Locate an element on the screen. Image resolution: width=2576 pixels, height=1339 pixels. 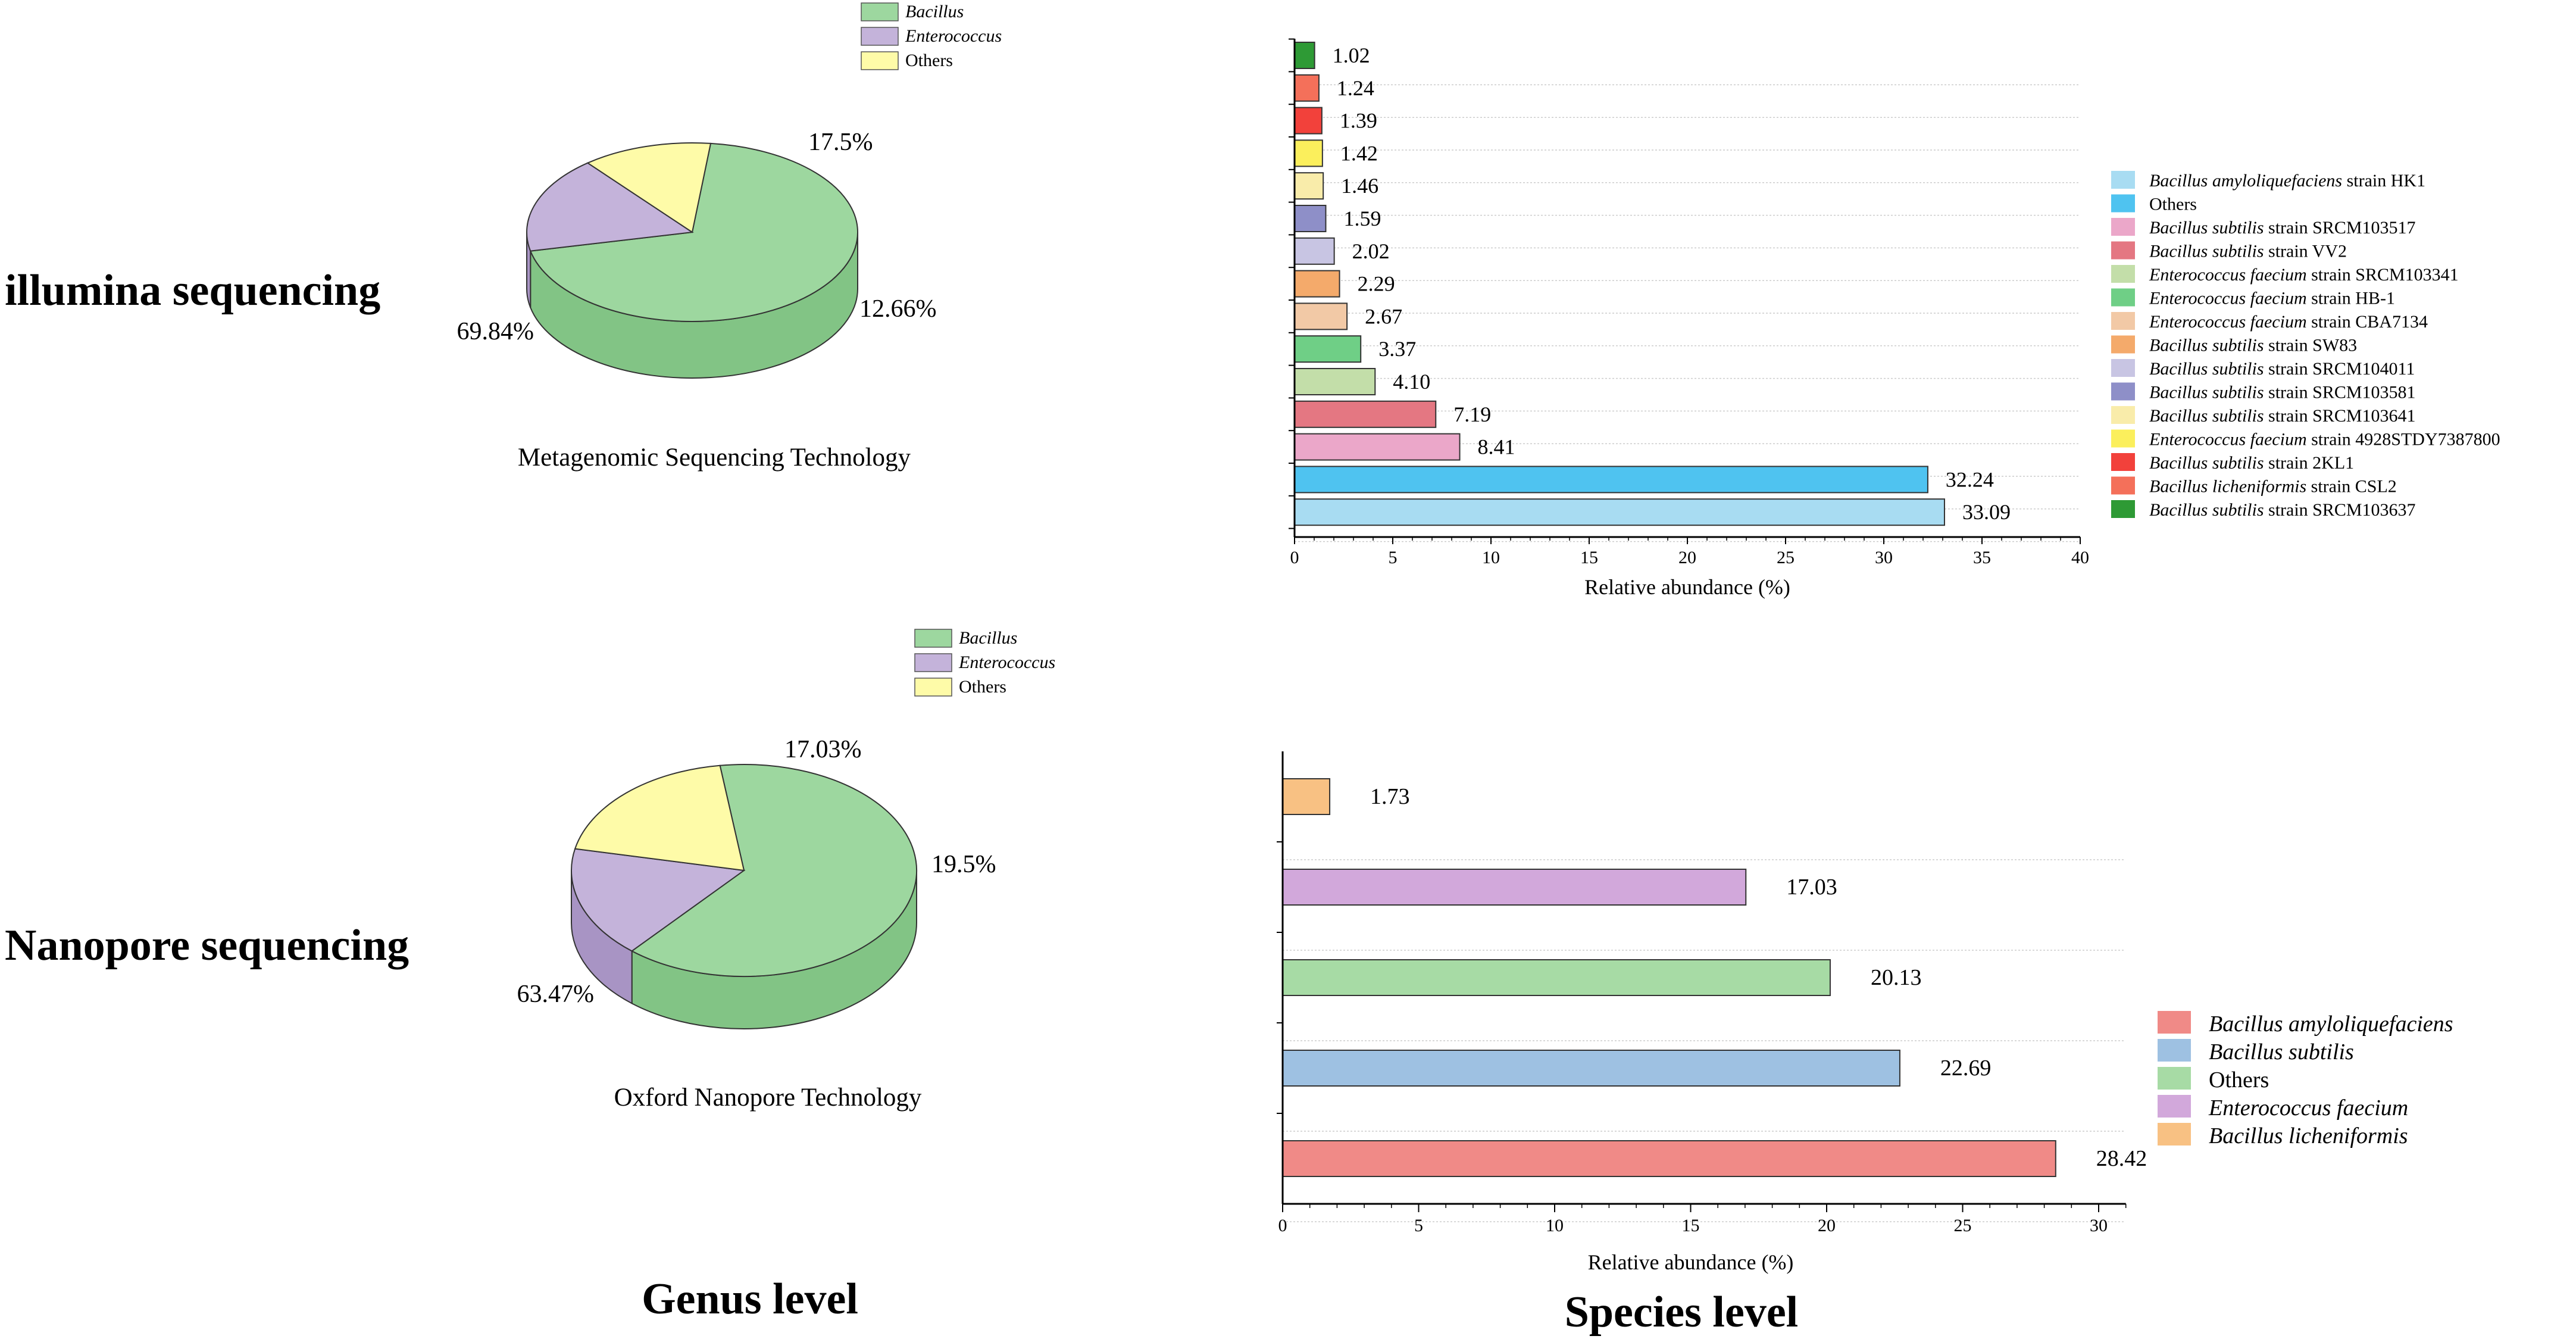
legend-label-nanopore-4: Bacillus licheniformis is located at coordinates (2308, 1135).